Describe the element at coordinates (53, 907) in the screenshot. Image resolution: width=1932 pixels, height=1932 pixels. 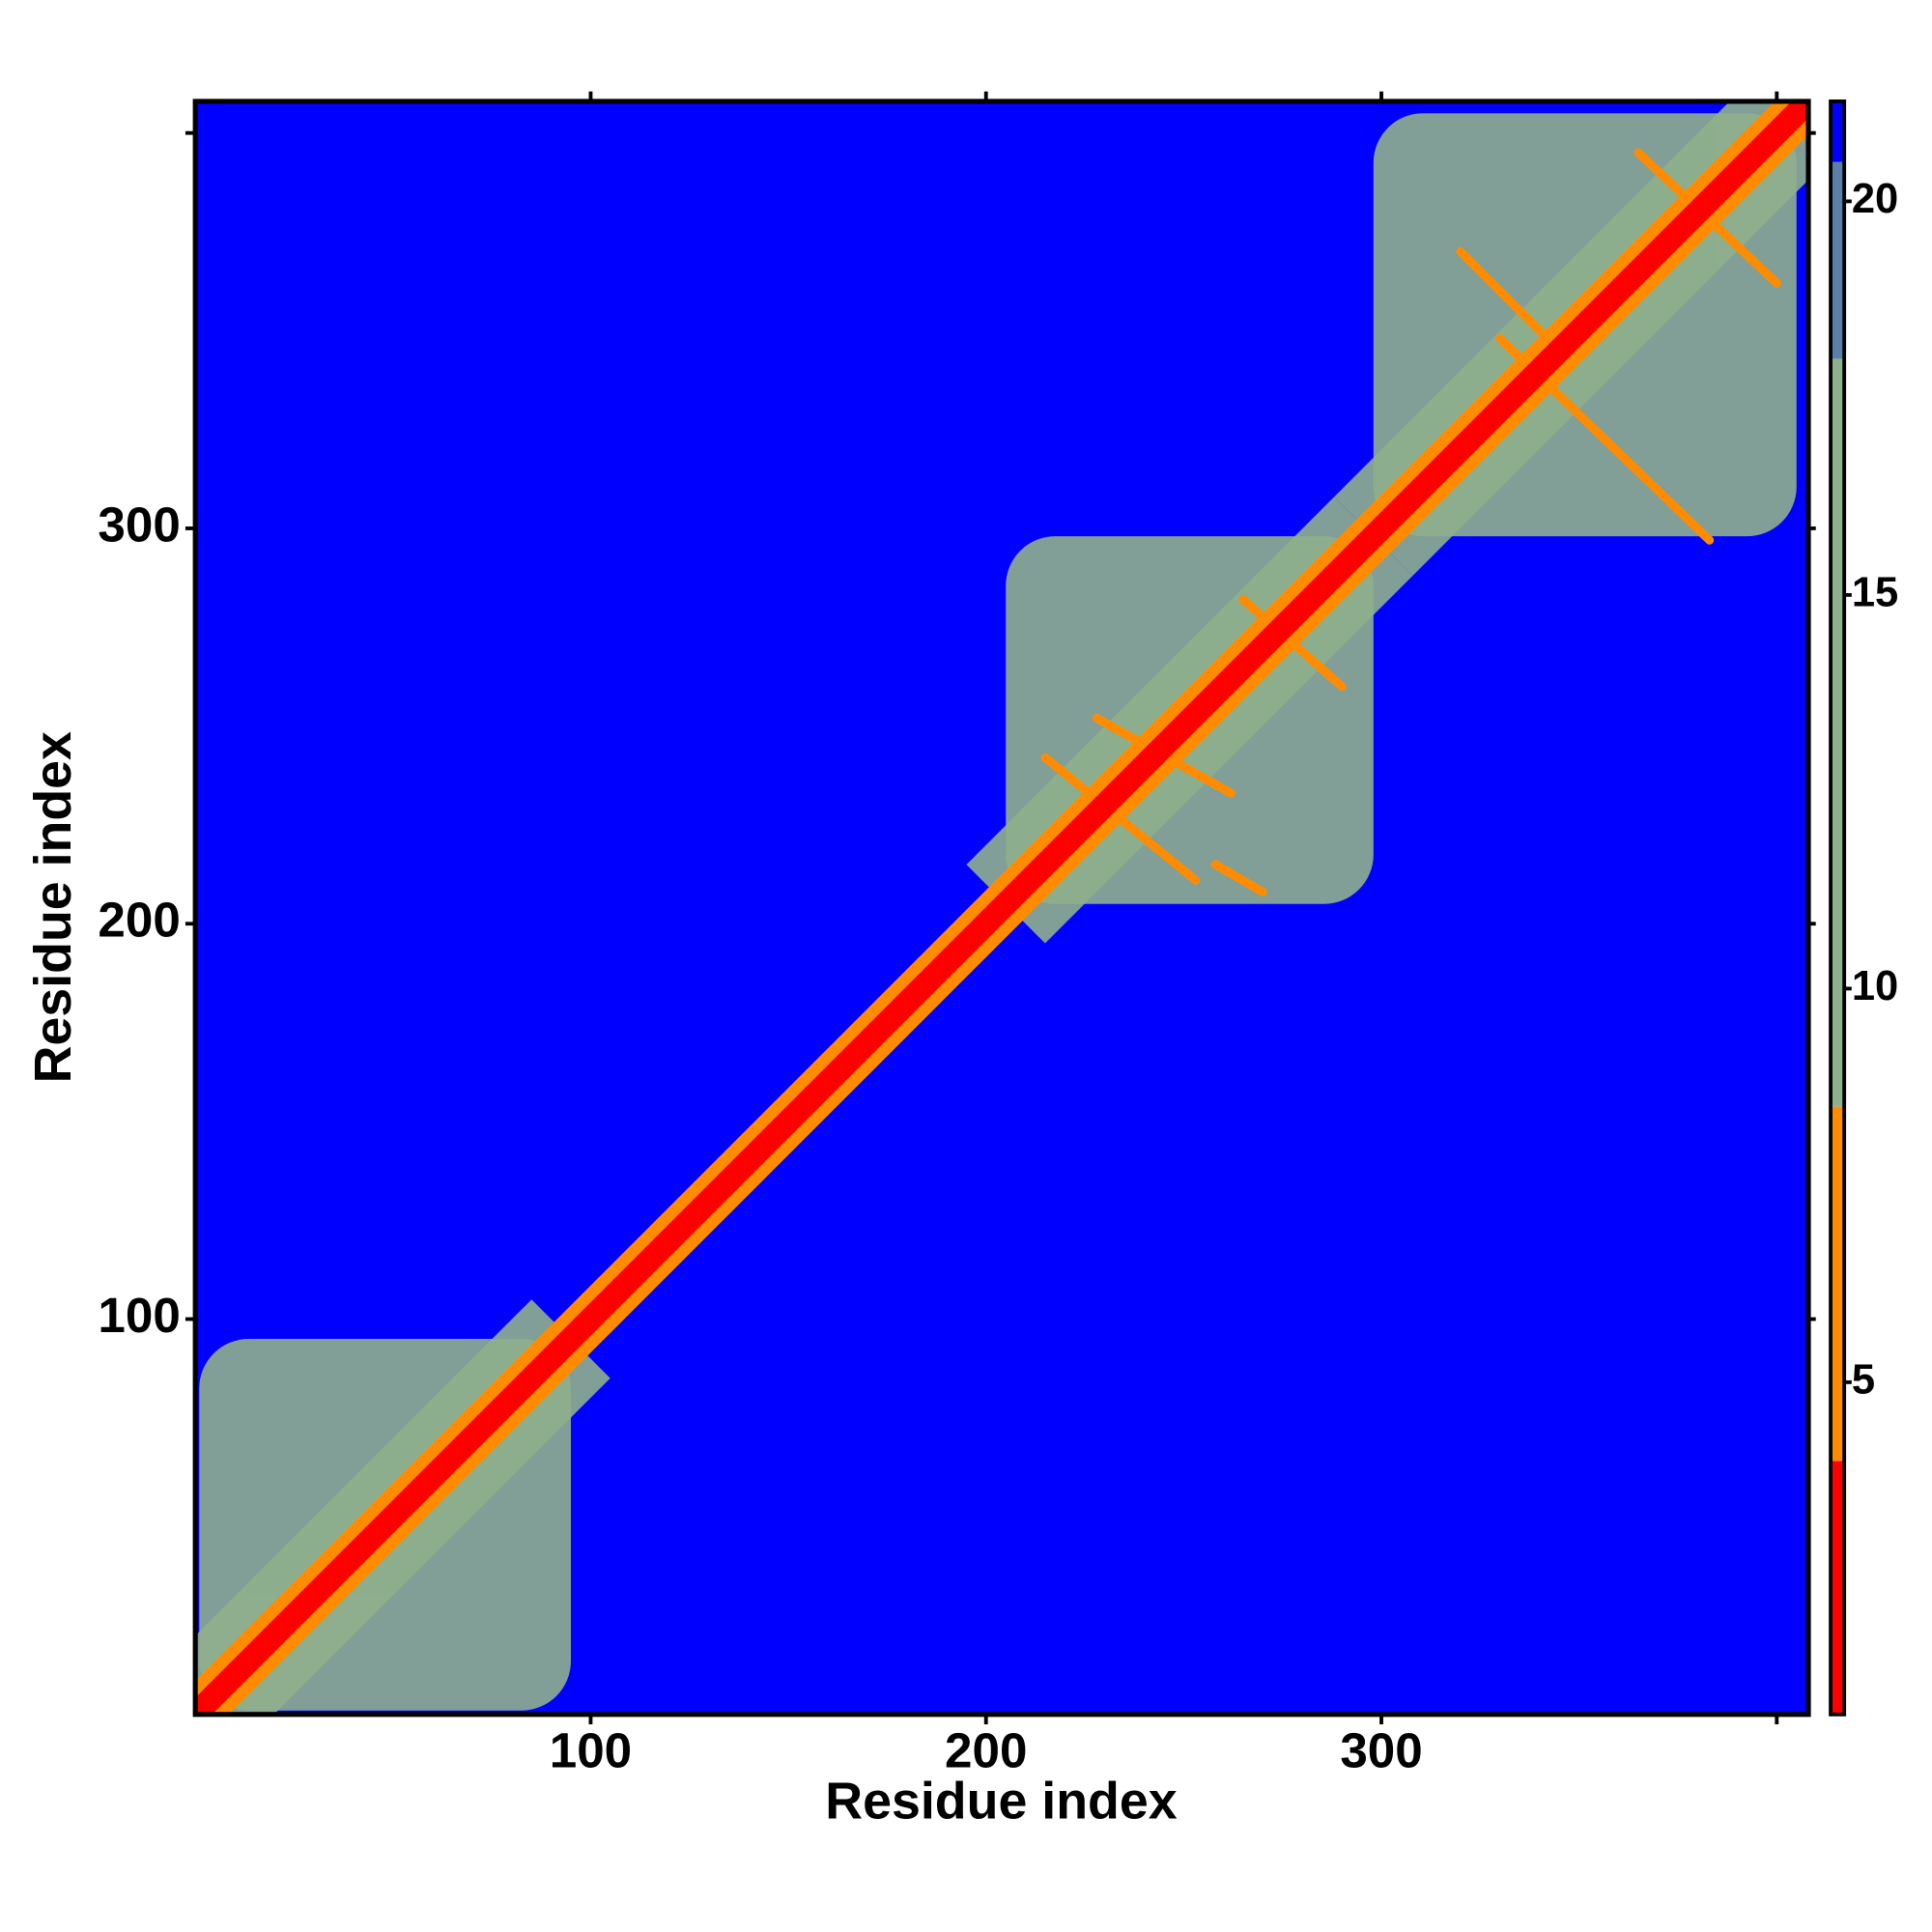
I see `y-axis-label: Residue index` at that location.